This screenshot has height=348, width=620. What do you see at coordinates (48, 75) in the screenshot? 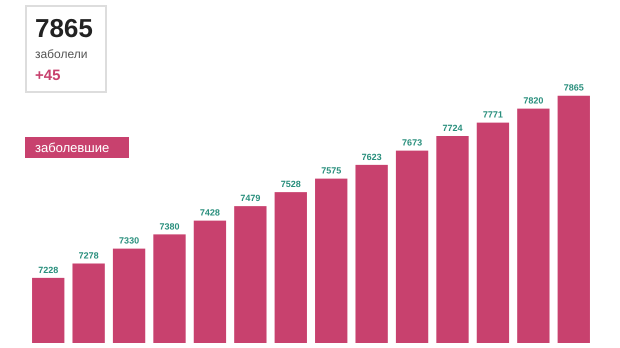
I see `text: +45` at bounding box center [48, 75].